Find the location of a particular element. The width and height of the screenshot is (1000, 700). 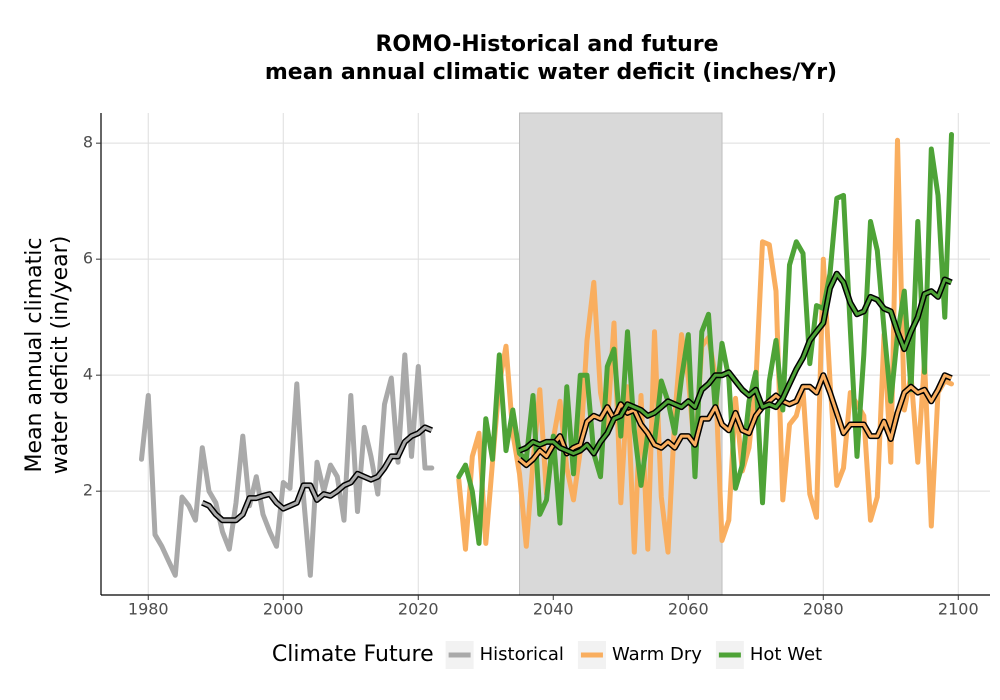

chart-title: ROMO-Historical and future is located at coordinates (546, 44).